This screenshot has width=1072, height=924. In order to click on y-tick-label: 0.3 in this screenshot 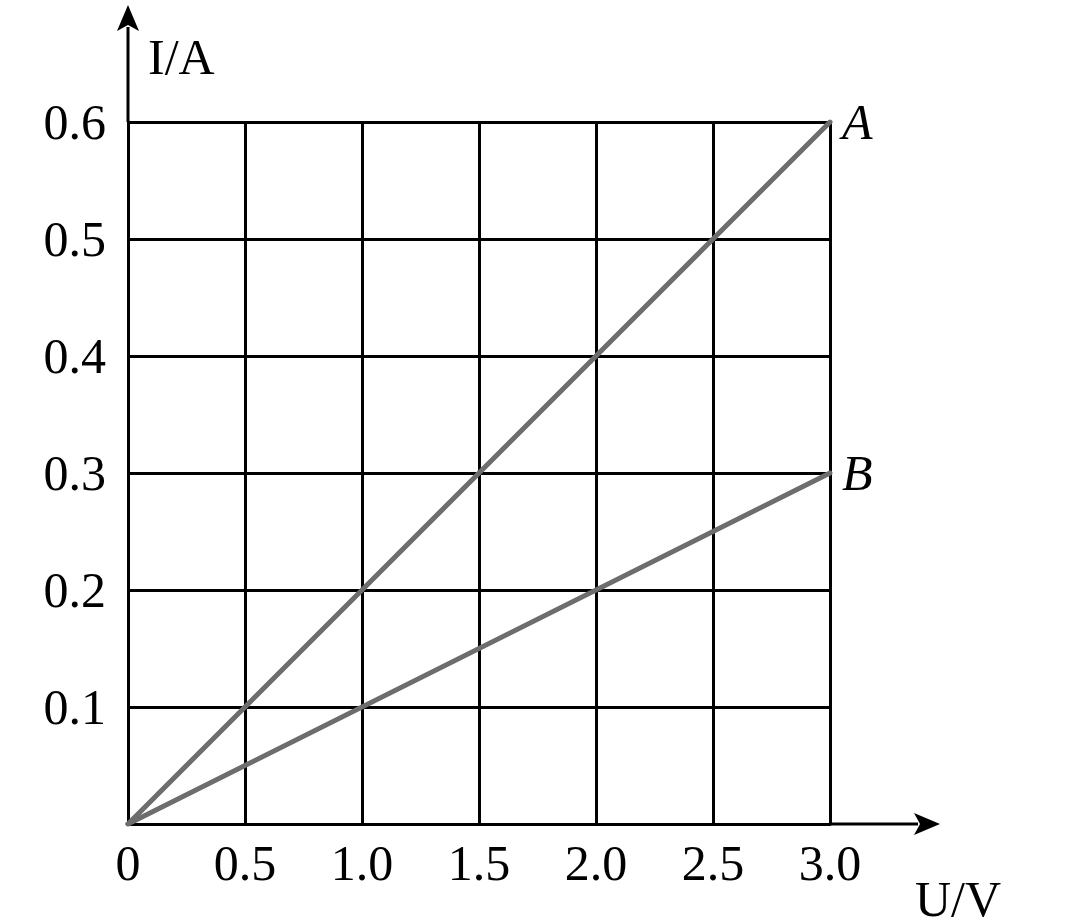, I will do `click(74, 473)`.